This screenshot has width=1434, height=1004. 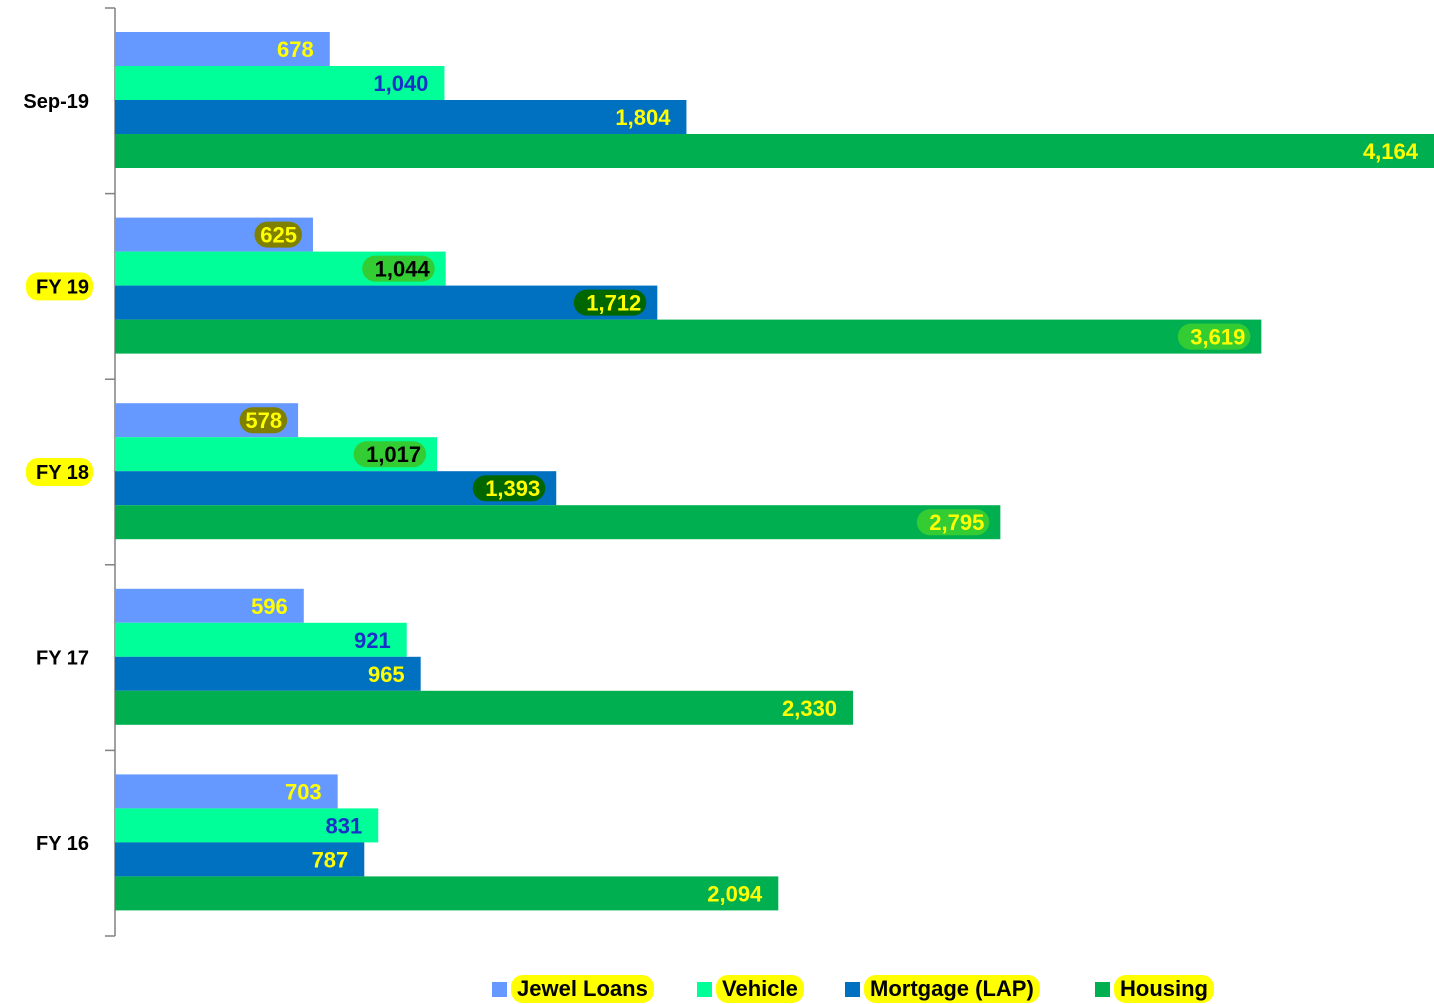 I want to click on legend-label: Mortgage (LAP), so click(x=952, y=989).